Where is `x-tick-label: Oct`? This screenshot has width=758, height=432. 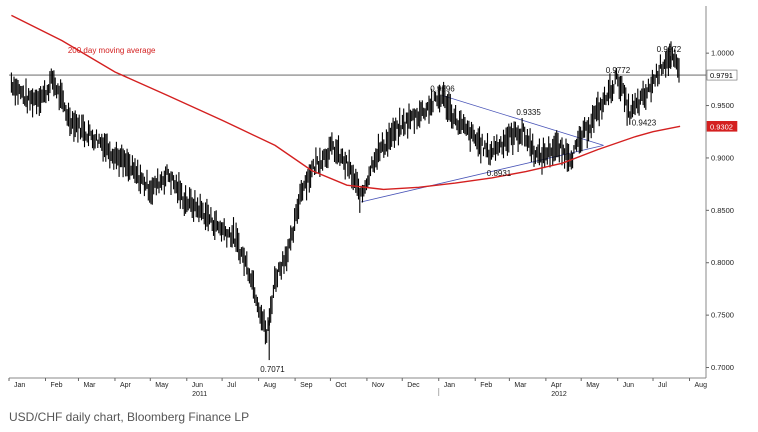
x-tick-label: Oct is located at coordinates (340, 385).